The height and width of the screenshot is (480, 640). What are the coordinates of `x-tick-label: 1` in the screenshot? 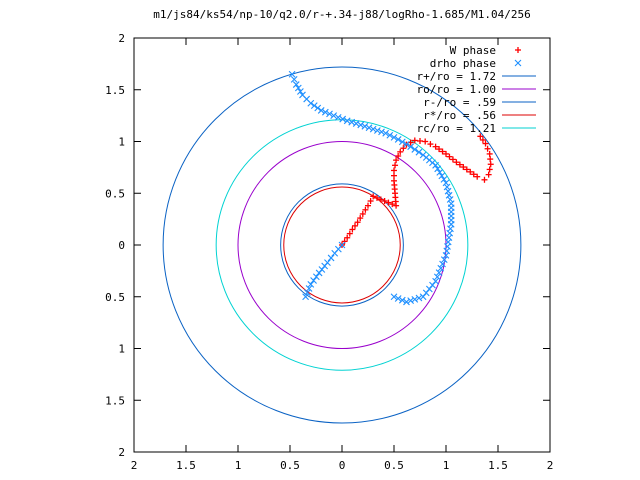 It's located at (238, 465).